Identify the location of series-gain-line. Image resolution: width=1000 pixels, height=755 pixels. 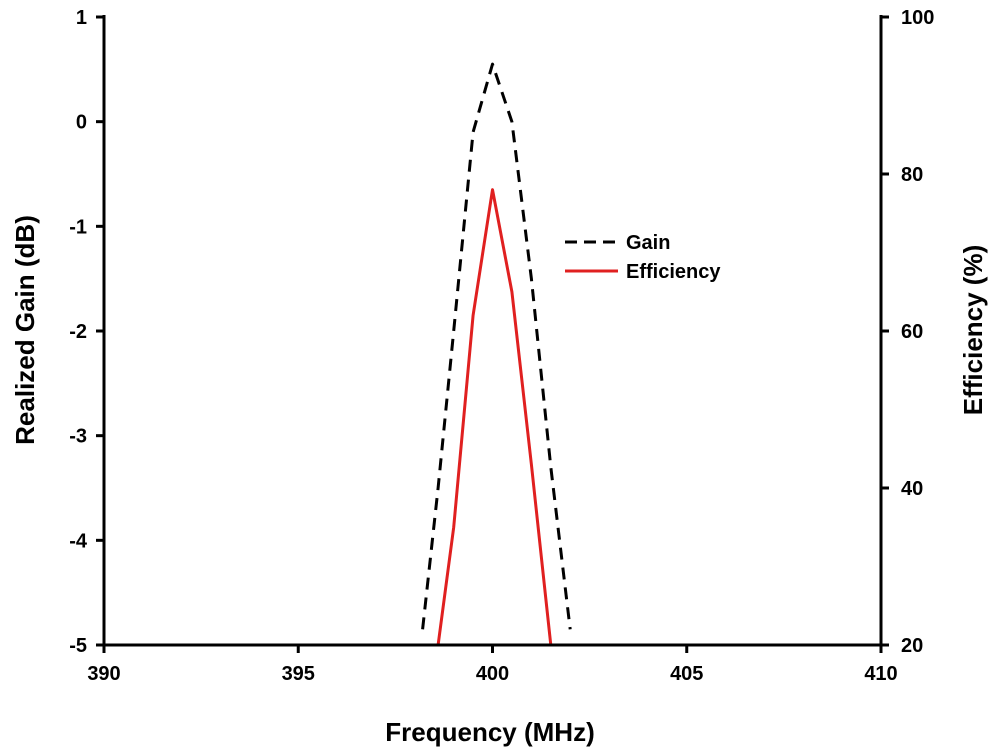
(496, 346).